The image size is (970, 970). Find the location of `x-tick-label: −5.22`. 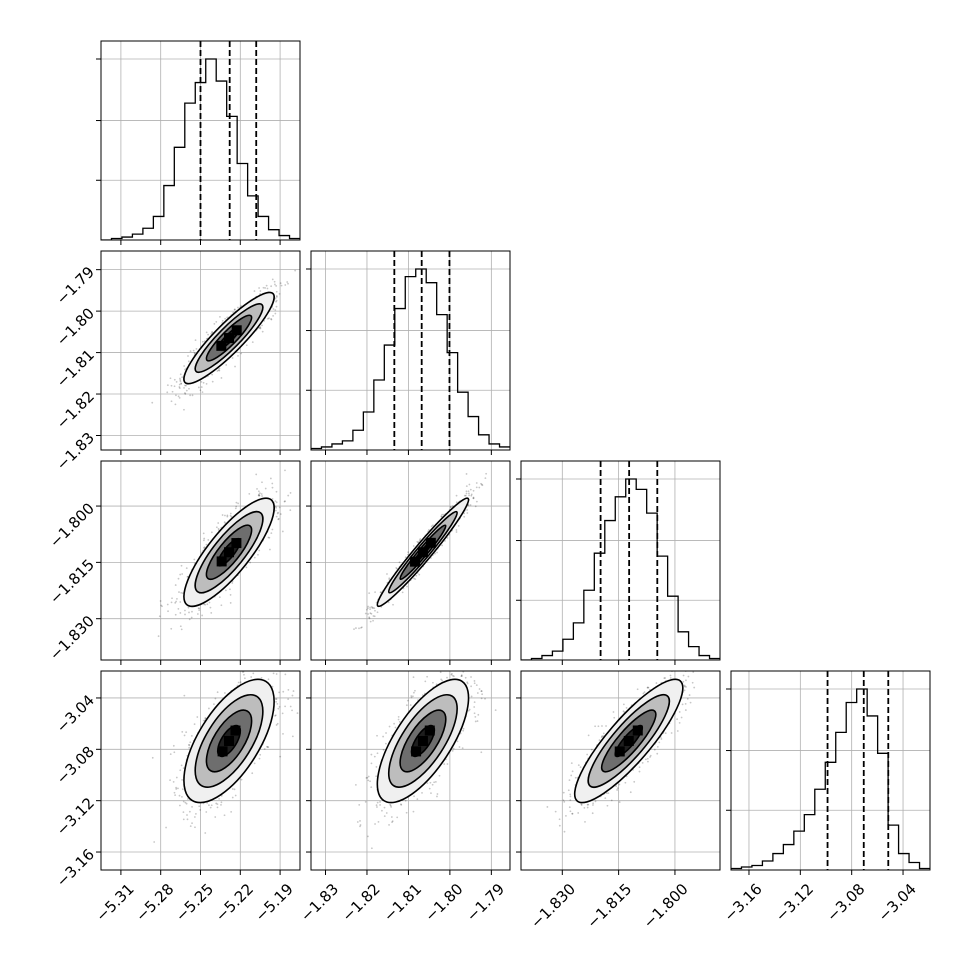

x-tick-label: −5.22 is located at coordinates (234, 902).